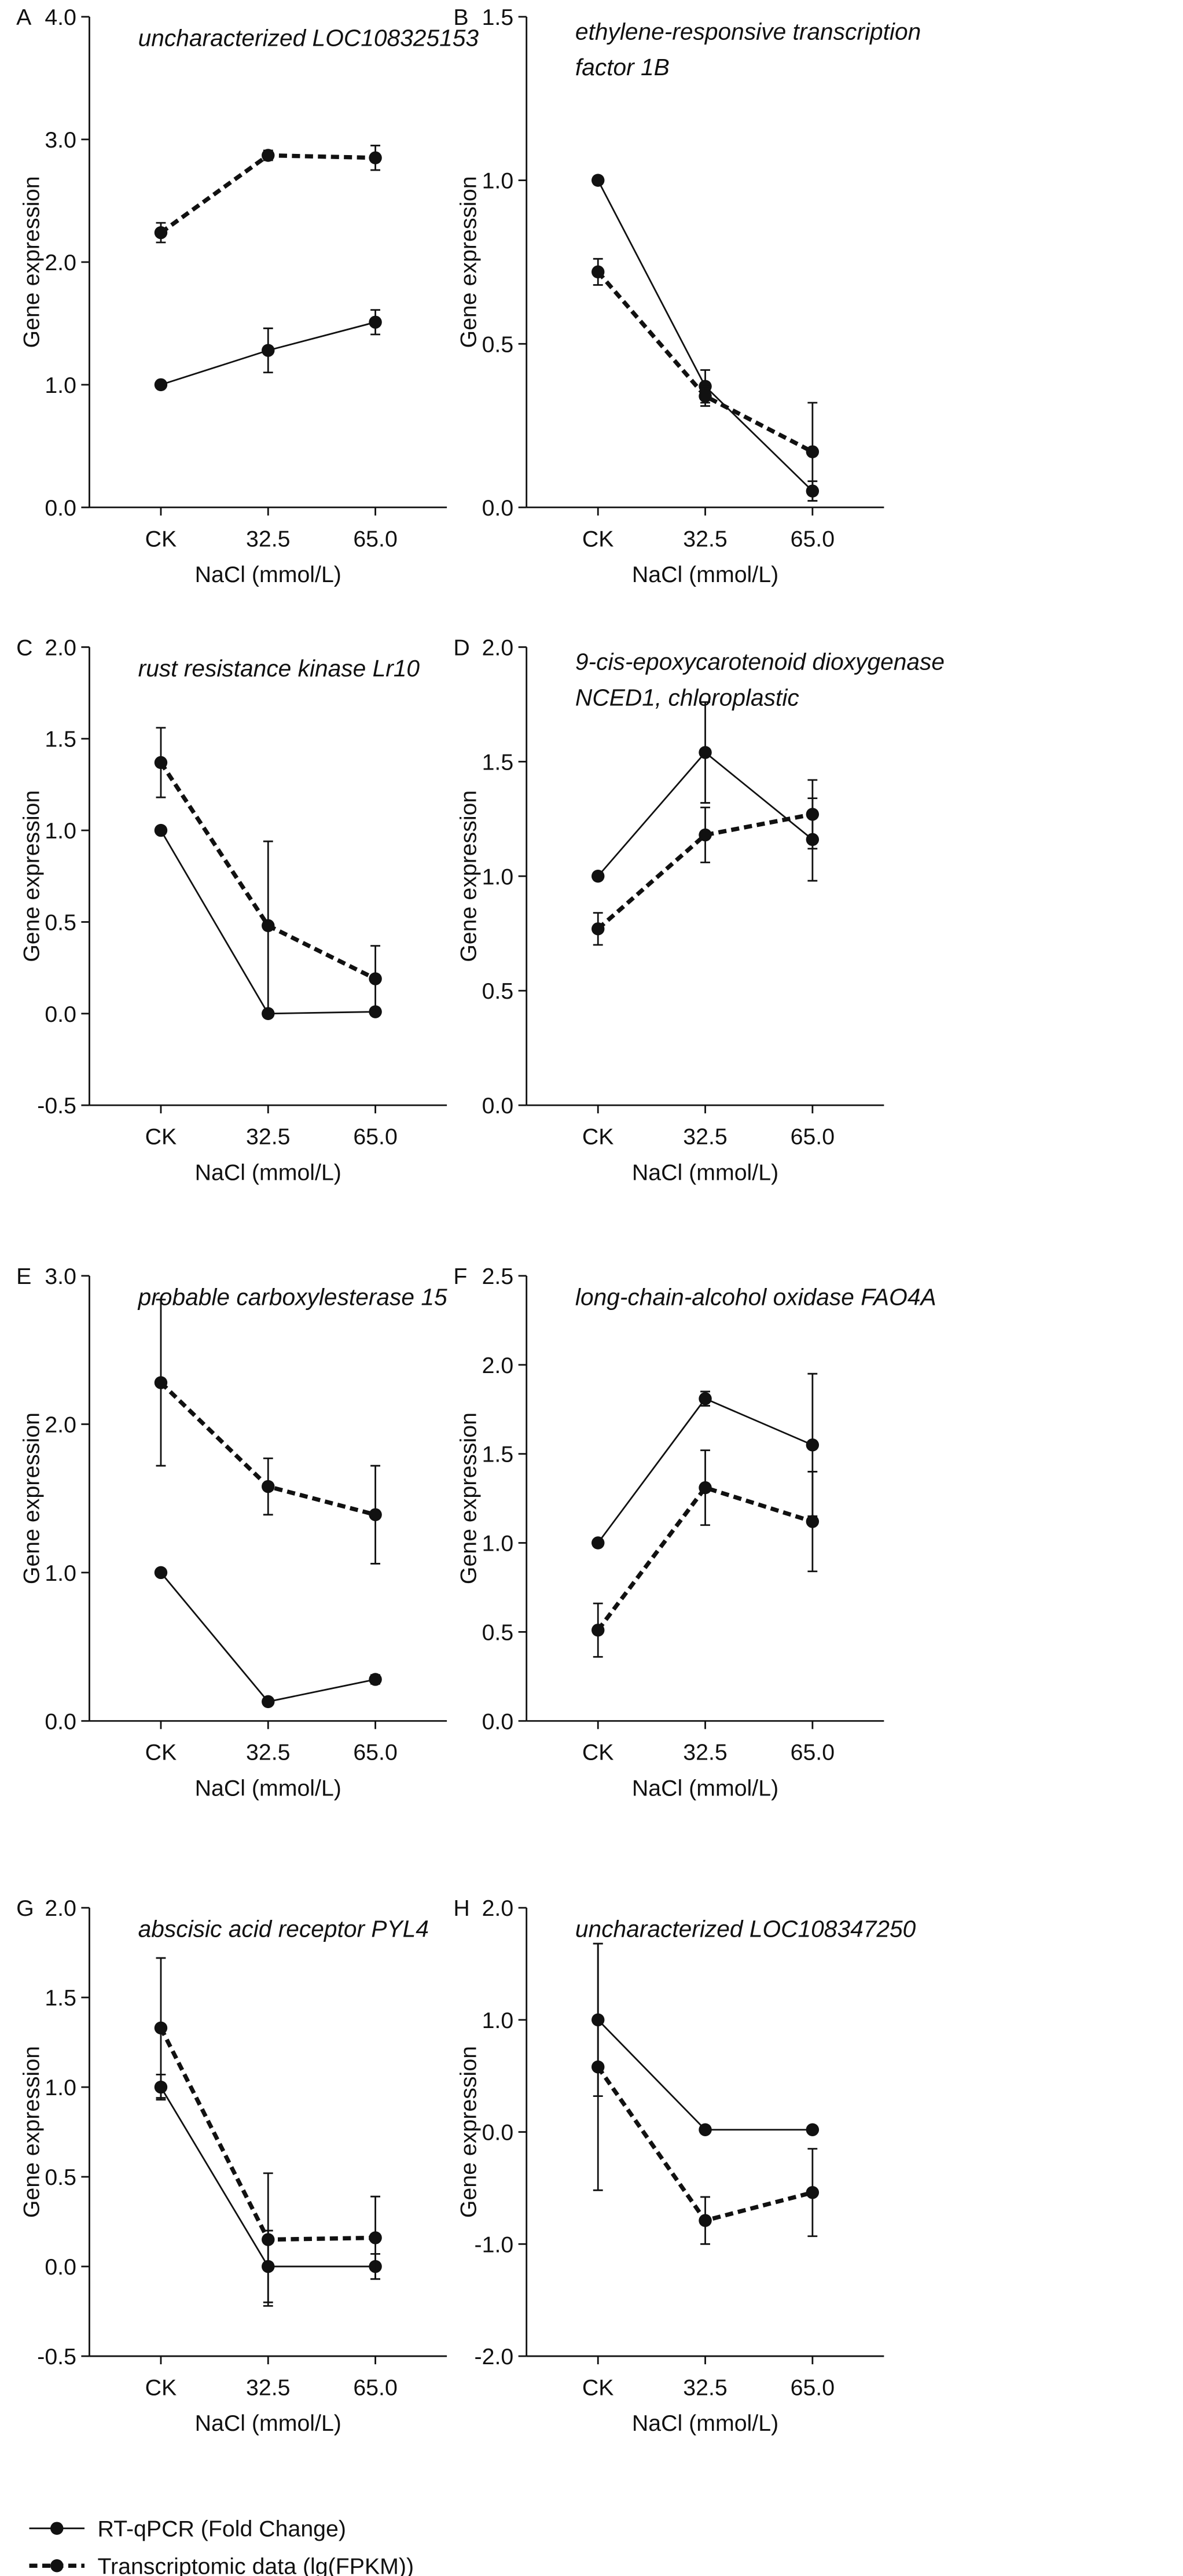 The width and height of the screenshot is (1183, 2576). I want to click on panel-title: probable carboxylesterase 15, so click(292, 1296).